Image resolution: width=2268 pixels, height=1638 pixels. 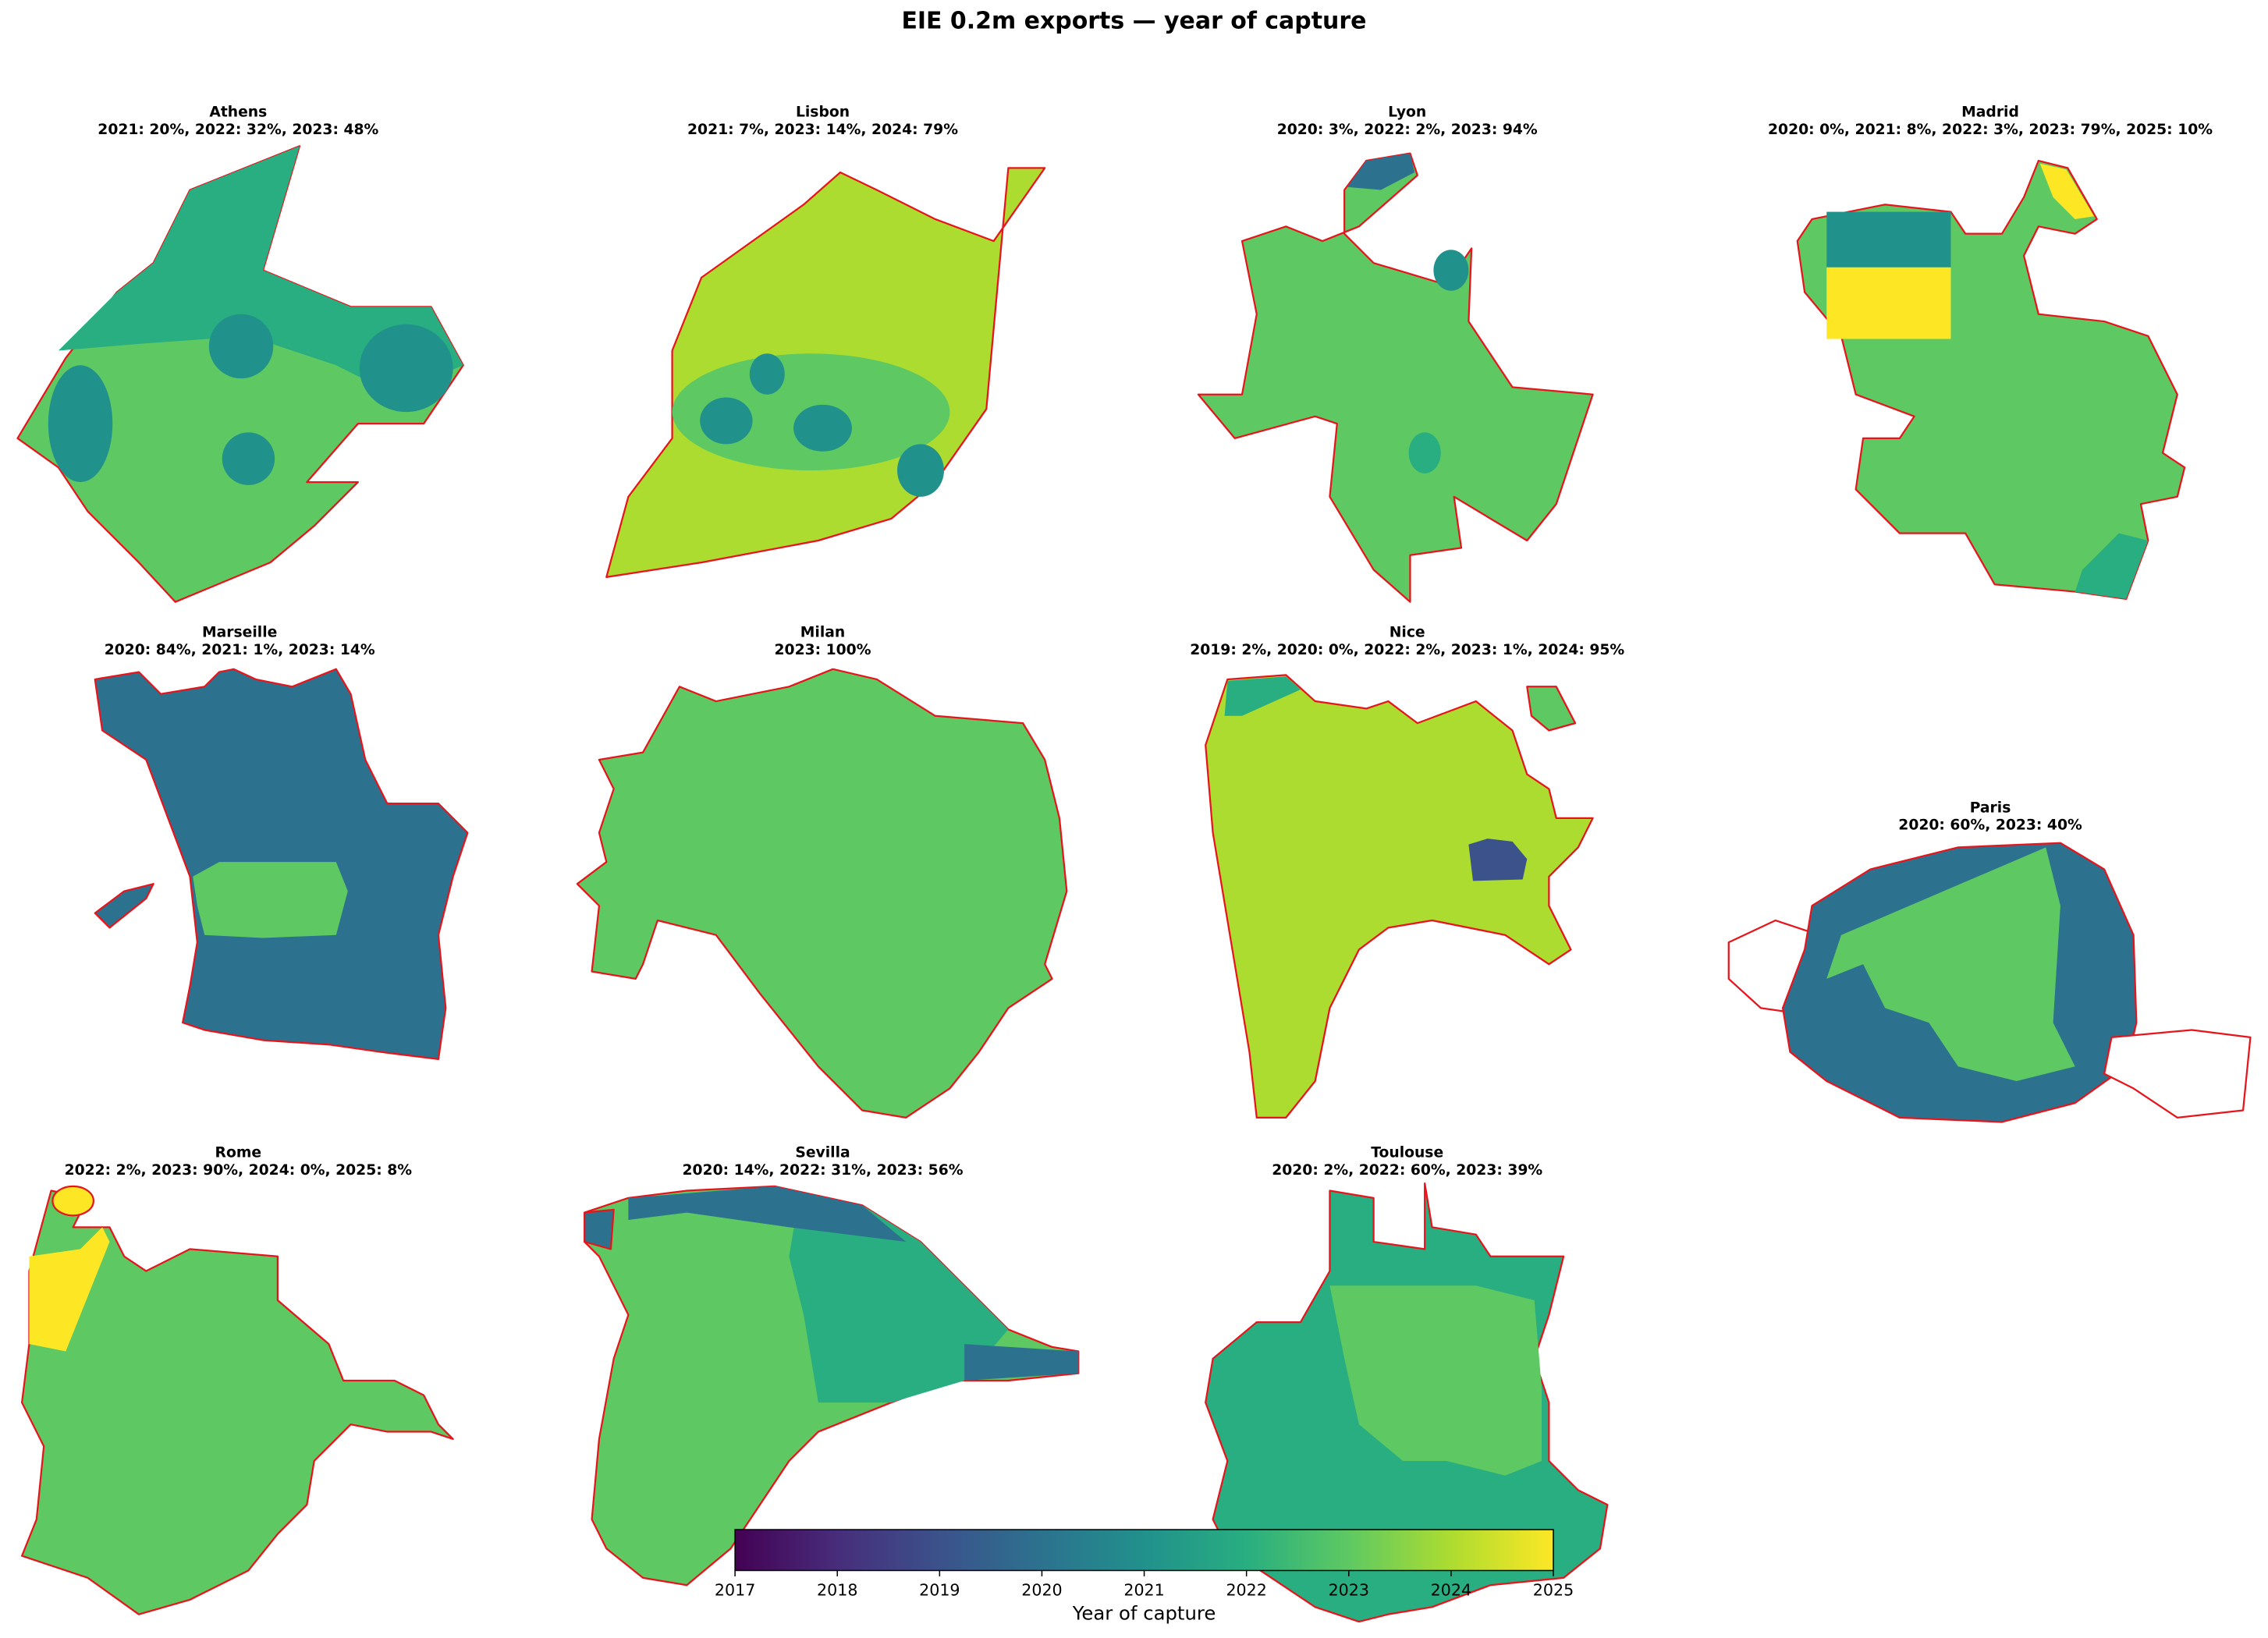 What do you see at coordinates (240, 374) in the screenshot?
I see `map-athens` at bounding box center [240, 374].